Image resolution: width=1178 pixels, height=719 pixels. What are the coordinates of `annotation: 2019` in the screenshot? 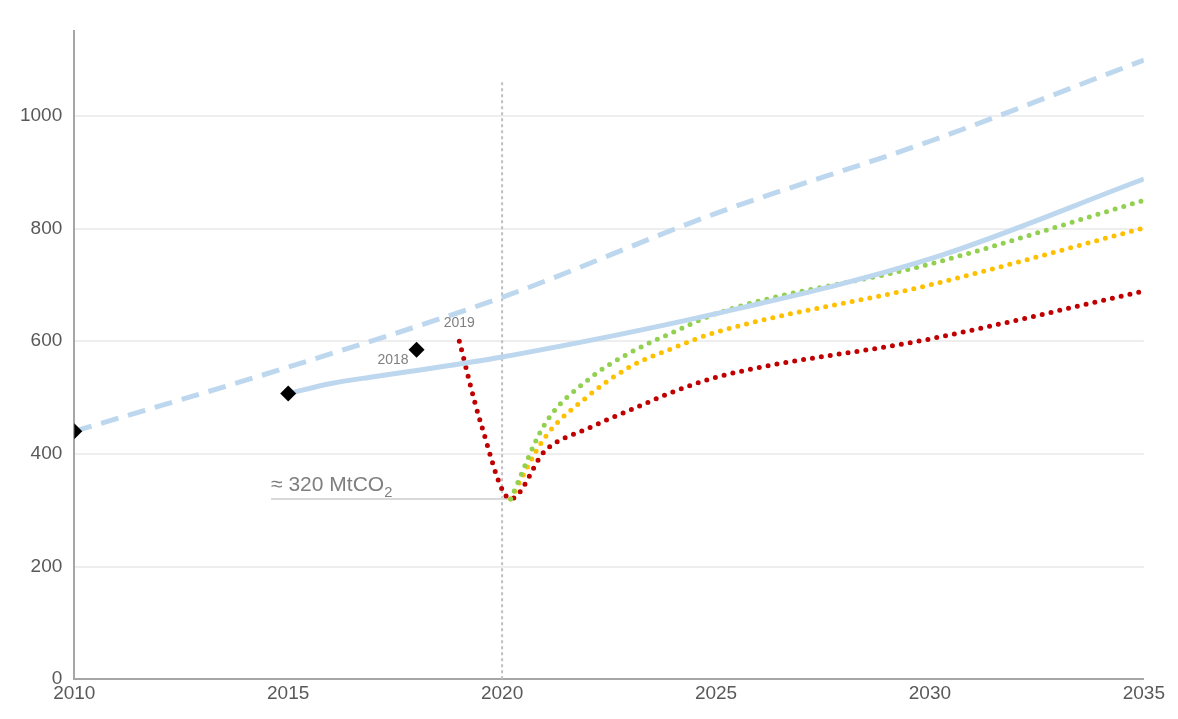 It's located at (459, 322).